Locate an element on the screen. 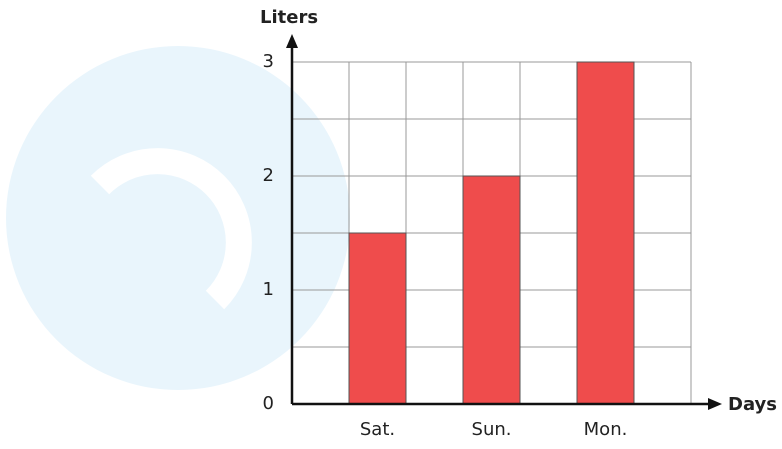  y-tick-label: 3 is located at coordinates (268, 61).